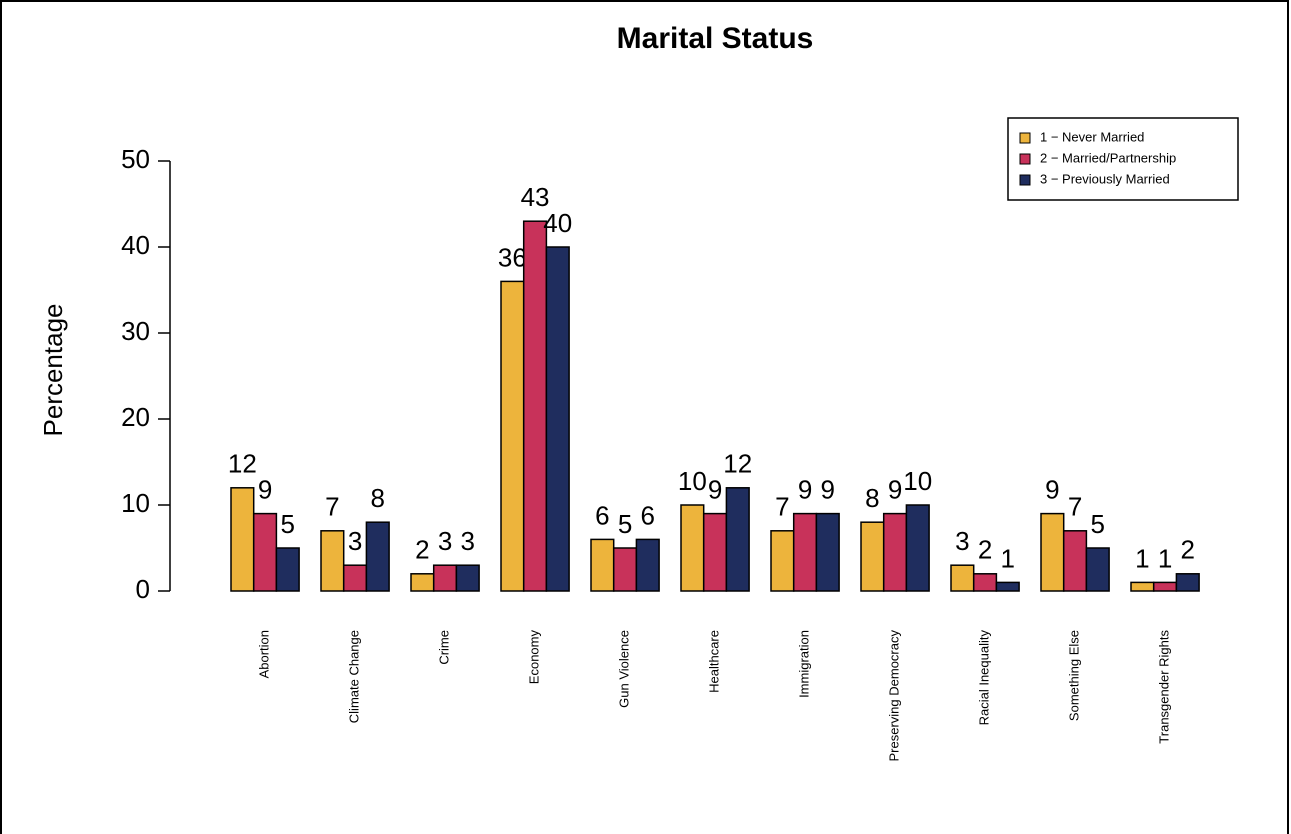 The image size is (1291, 834). Describe the element at coordinates (143, 589) in the screenshot. I see `y-tick-label: 0` at that location.